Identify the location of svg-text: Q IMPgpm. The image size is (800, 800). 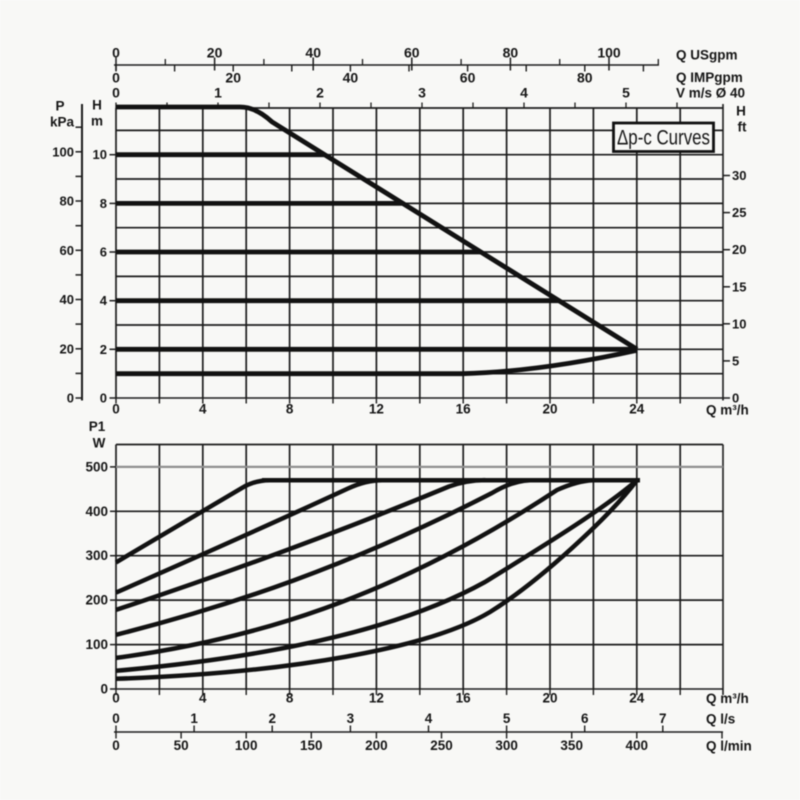
(709, 77).